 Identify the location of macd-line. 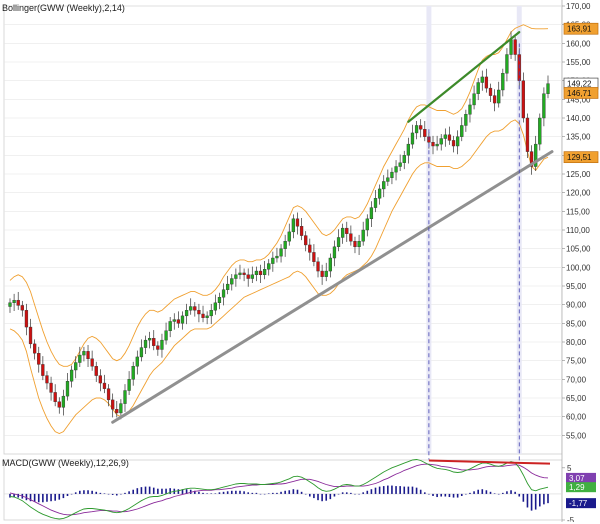
(279, 489).